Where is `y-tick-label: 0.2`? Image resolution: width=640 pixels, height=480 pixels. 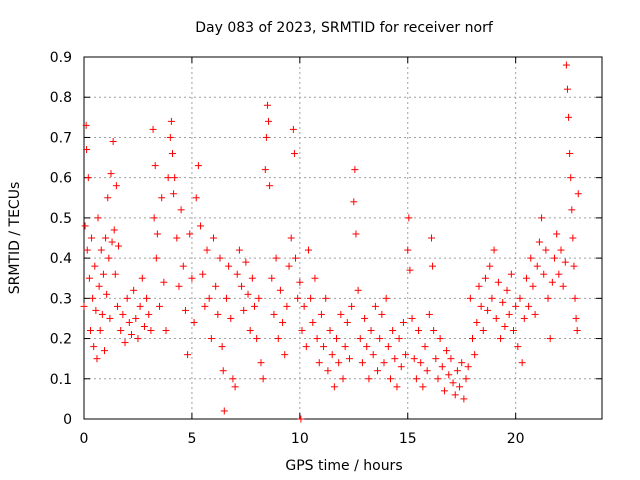 y-tick-label: 0.2 is located at coordinates (61, 340).